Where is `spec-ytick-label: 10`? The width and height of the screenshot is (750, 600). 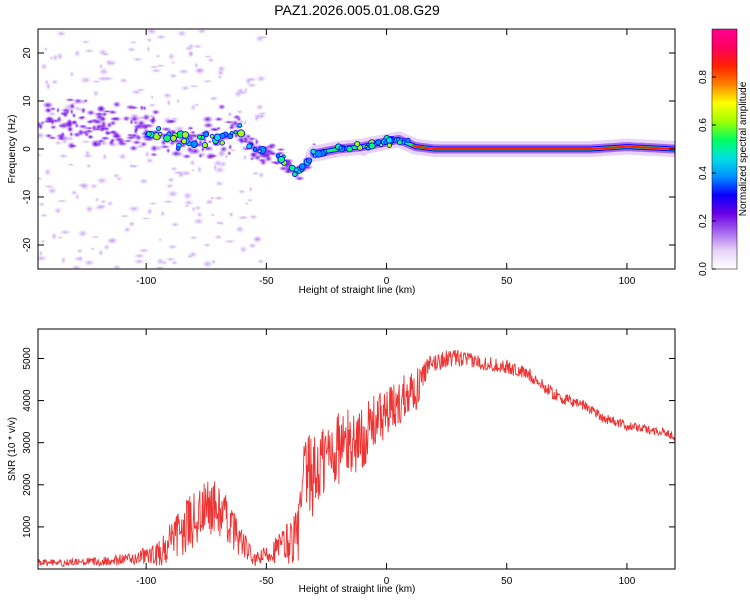
spec-ytick-label: 10 is located at coordinates (27, 101).